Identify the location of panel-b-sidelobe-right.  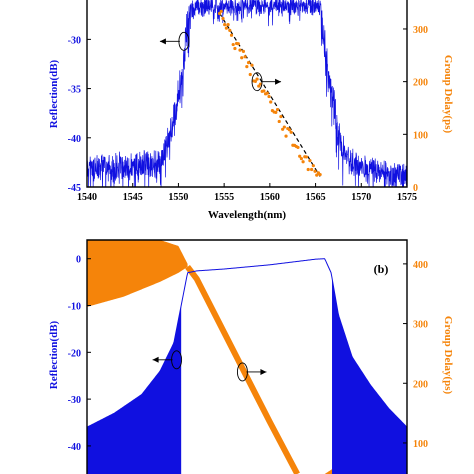
(369, 376).